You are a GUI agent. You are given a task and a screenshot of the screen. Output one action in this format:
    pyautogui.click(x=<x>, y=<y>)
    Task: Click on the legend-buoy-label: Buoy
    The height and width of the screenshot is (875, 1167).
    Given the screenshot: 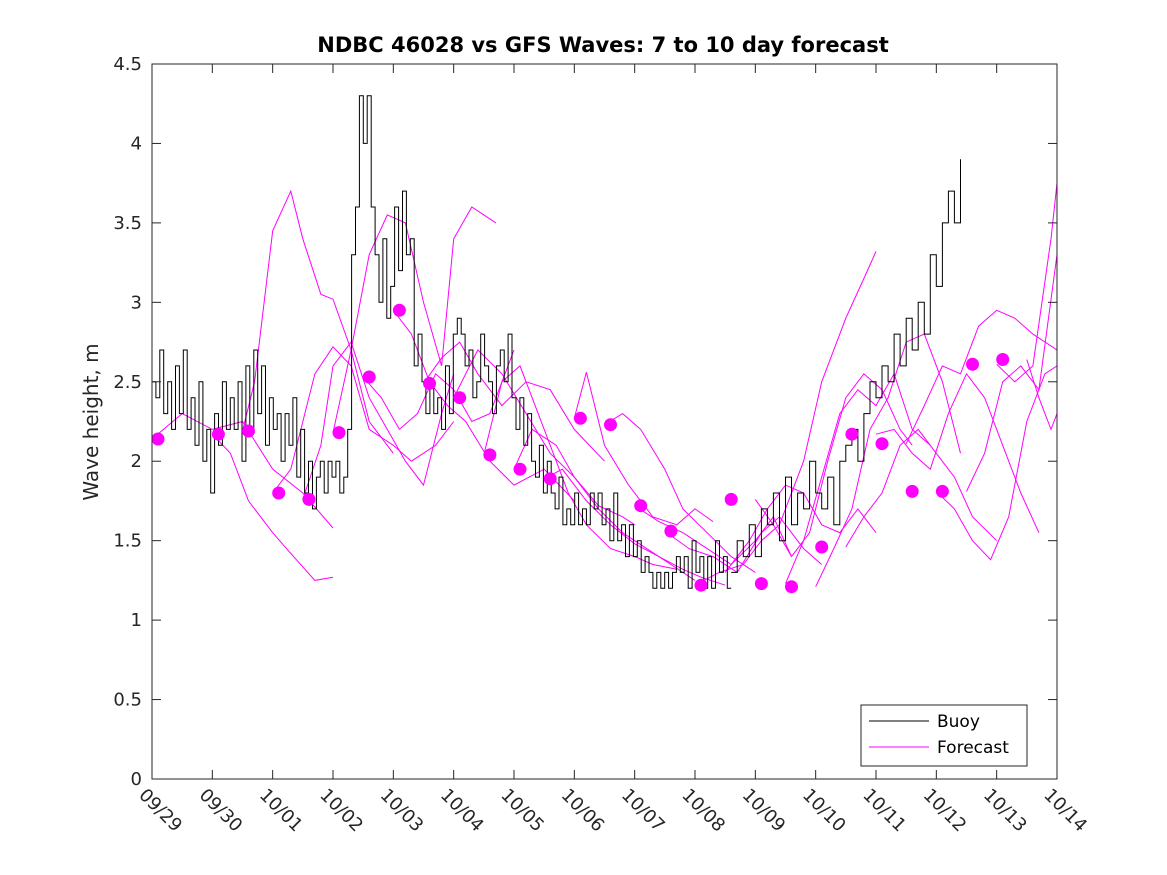 What is the action you would take?
    pyautogui.click(x=958, y=722)
    